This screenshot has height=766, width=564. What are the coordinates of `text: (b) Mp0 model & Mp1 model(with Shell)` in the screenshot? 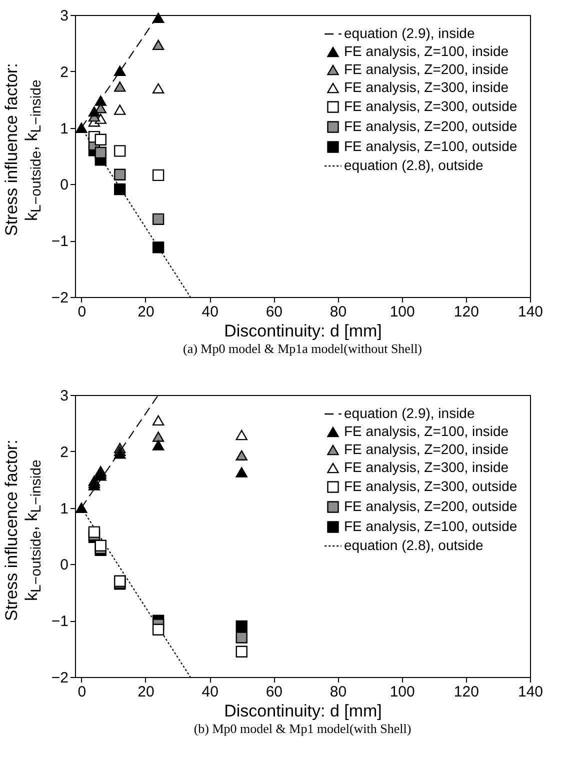 It's located at (303, 728).